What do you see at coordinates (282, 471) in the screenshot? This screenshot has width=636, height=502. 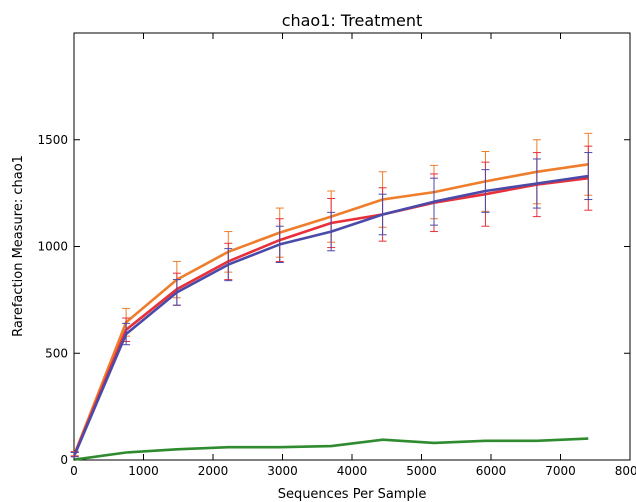 I see `x-tick-label-3: 3000` at bounding box center [282, 471].